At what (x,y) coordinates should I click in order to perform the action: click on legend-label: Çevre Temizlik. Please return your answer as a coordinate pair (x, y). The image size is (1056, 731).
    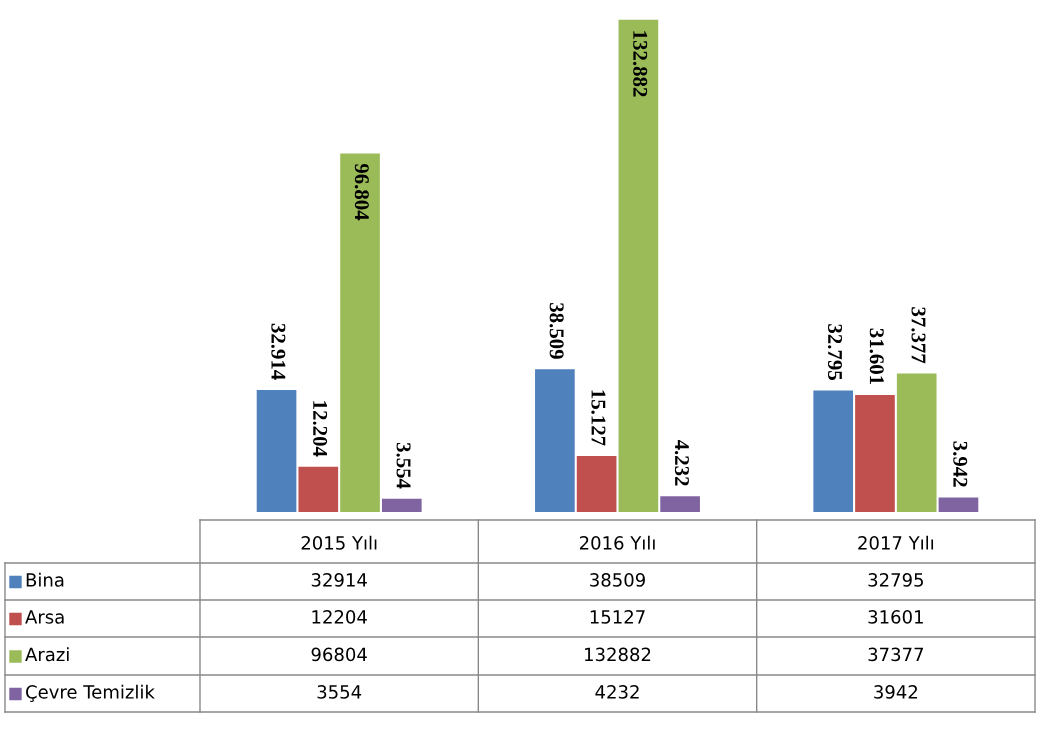
    Looking at the image, I should click on (90, 693).